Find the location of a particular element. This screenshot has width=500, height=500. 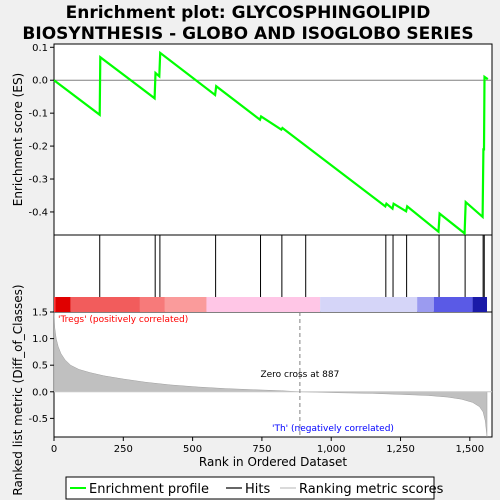

chart-title-line2: BIOSYNTHESIS - GLOBO AND ISOGLOBO SERIES is located at coordinates (247, 34).